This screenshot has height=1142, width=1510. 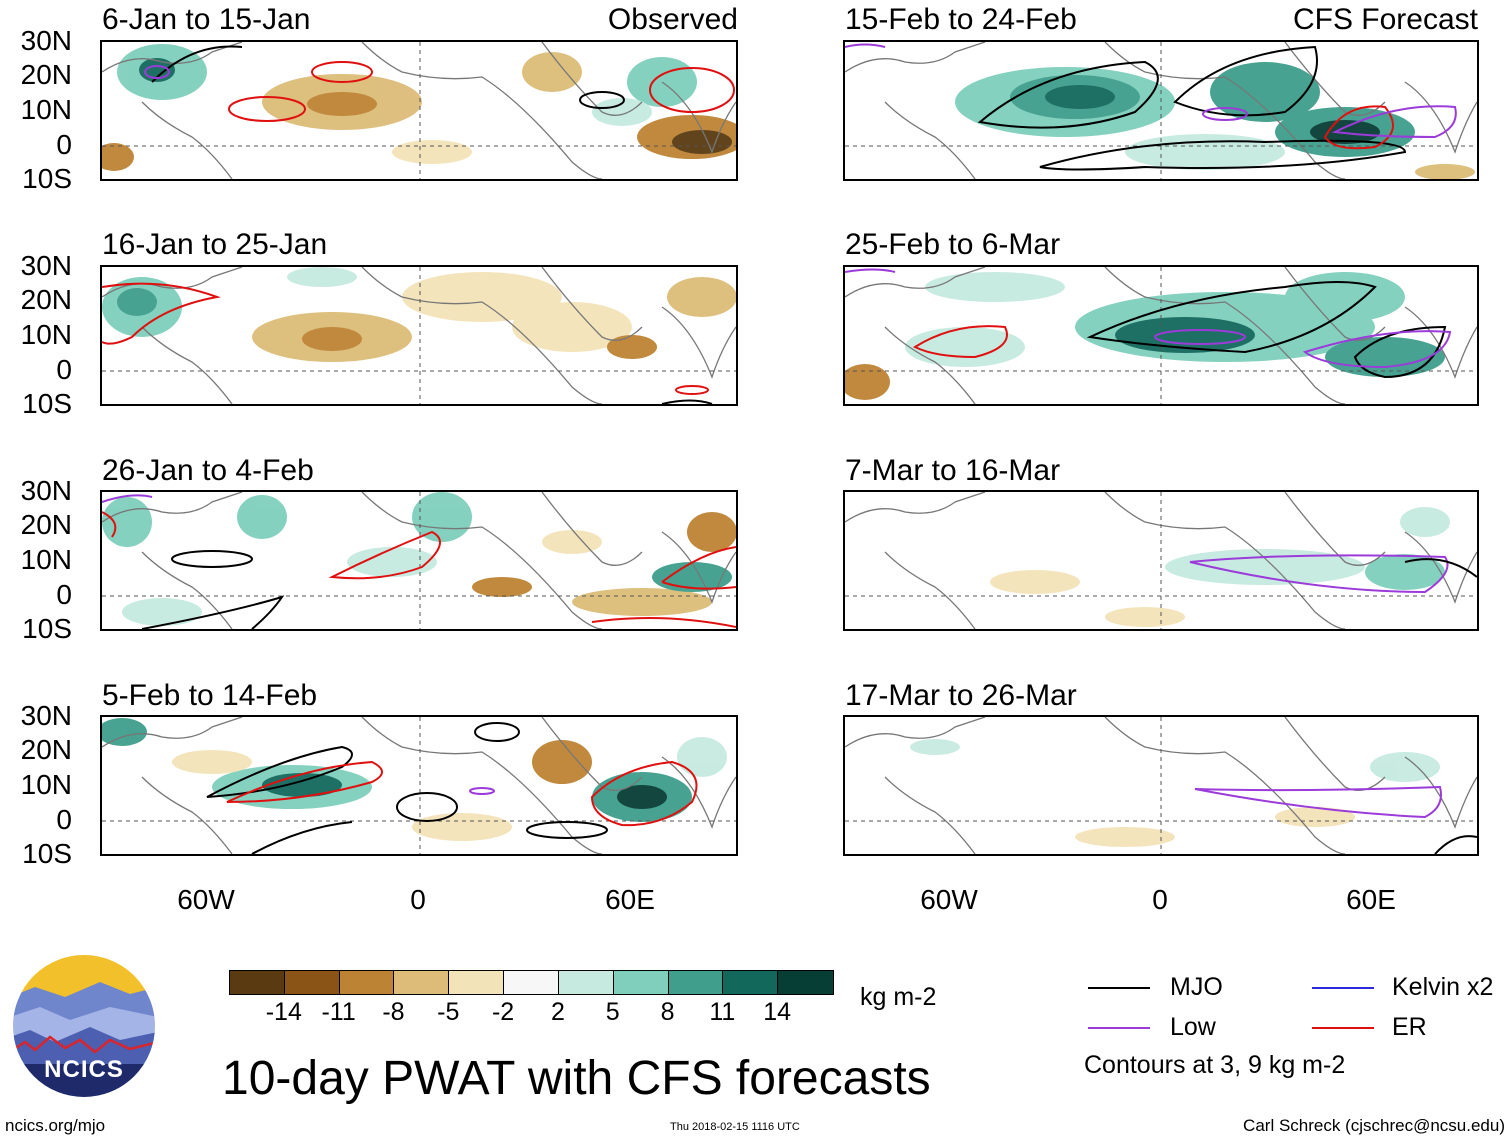 What do you see at coordinates (55, 1125) in the screenshot?
I see `footer-url: ncics.org/mjo` at bounding box center [55, 1125].